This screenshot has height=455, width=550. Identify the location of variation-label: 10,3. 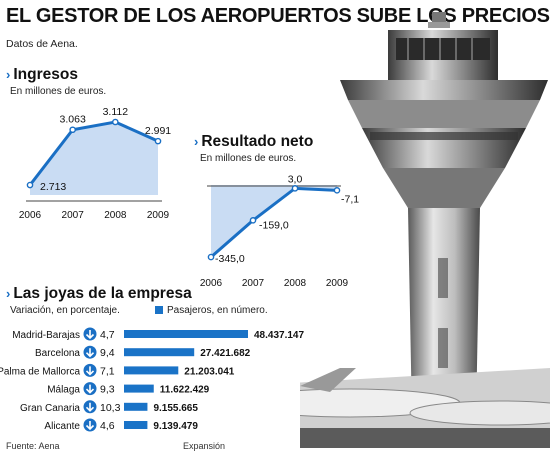
(110, 408).